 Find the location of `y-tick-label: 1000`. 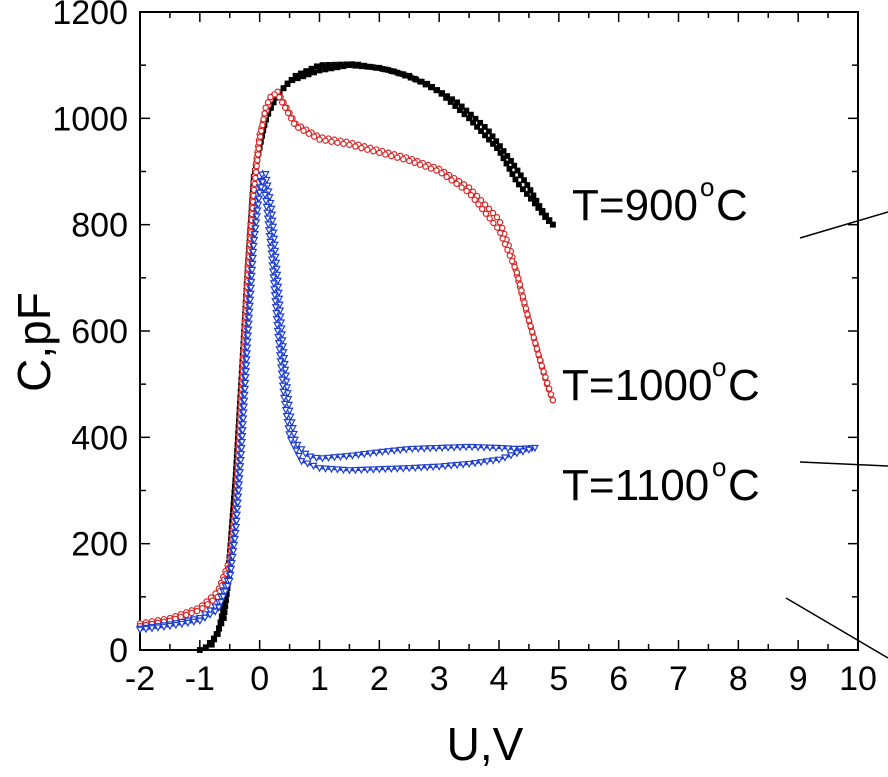

y-tick-label: 1000 is located at coordinates (90, 119).